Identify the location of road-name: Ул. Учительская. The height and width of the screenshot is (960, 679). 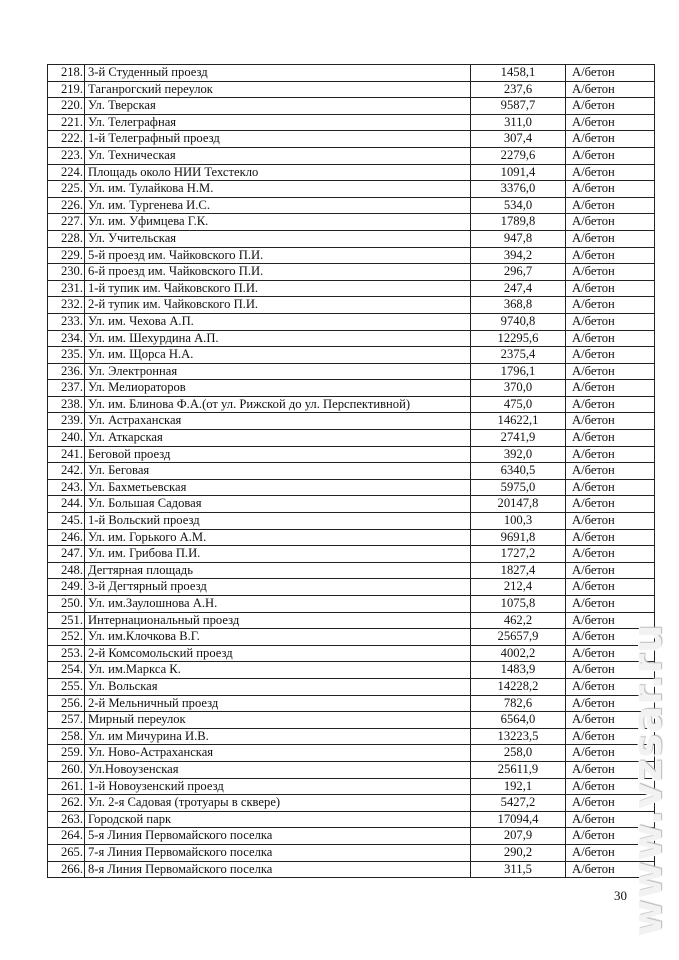
(277, 238).